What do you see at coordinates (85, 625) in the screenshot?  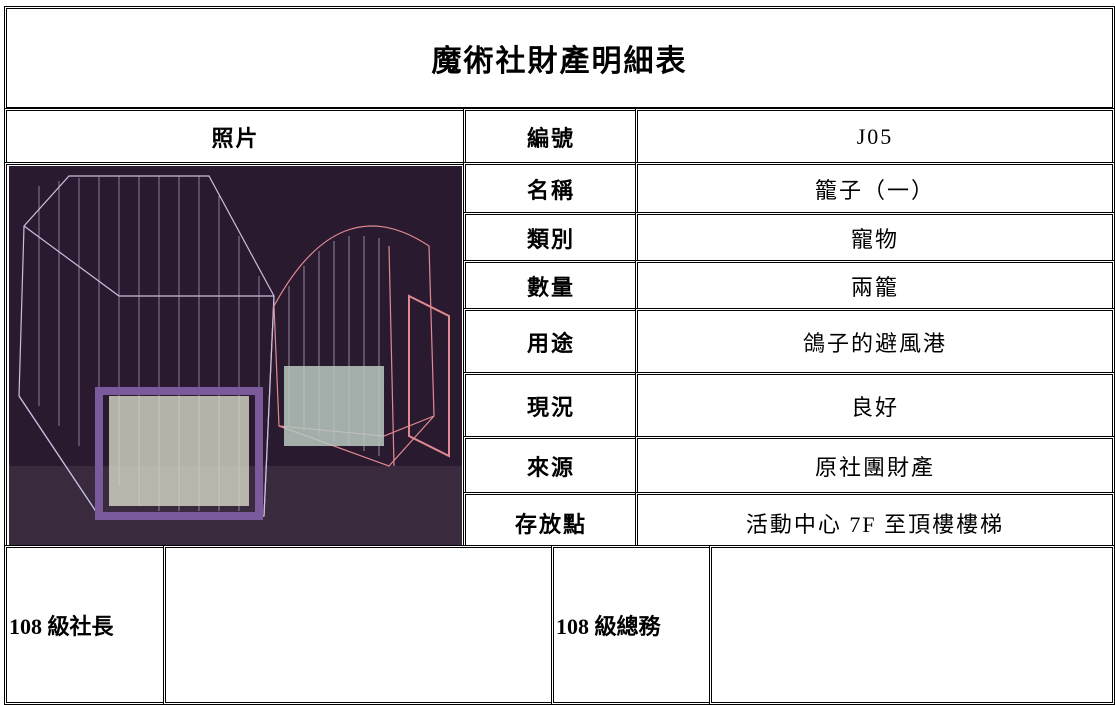 I see `signature-label: 108 級社長` at bounding box center [85, 625].